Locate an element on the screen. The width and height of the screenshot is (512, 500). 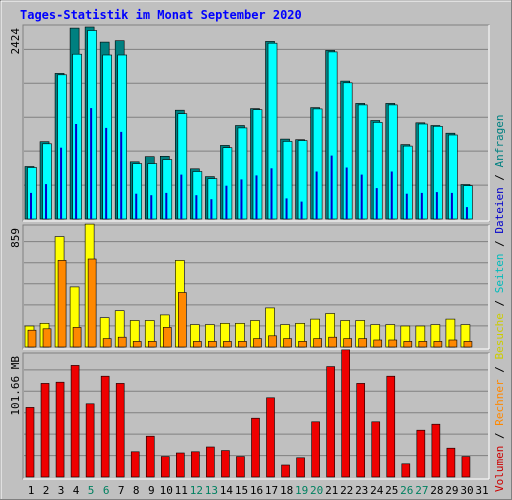
y-max-label-visits: 859 is located at coordinates (15, 238).